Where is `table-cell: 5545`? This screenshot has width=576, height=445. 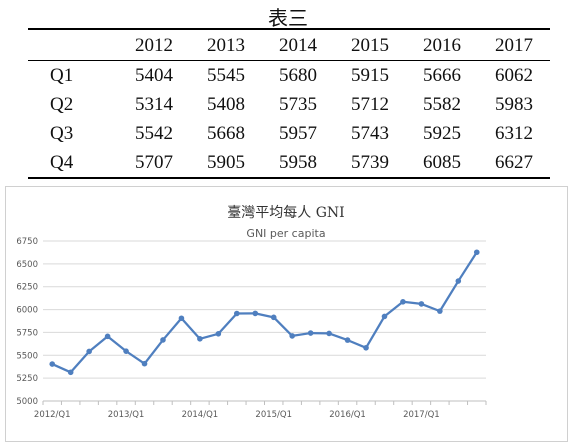 table-cell: 5545 is located at coordinates (226, 75).